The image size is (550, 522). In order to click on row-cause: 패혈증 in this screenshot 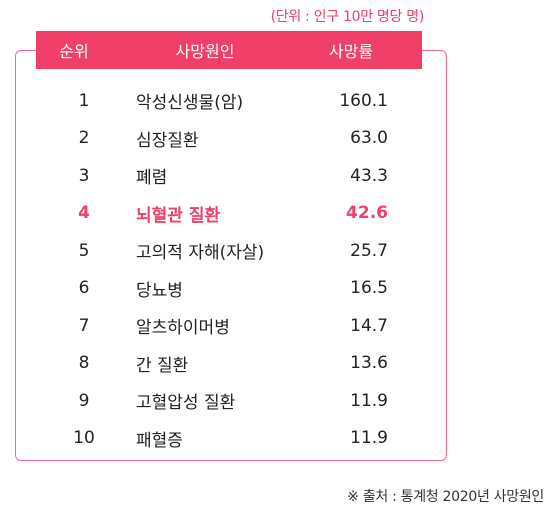, I will do `click(159, 440)`.